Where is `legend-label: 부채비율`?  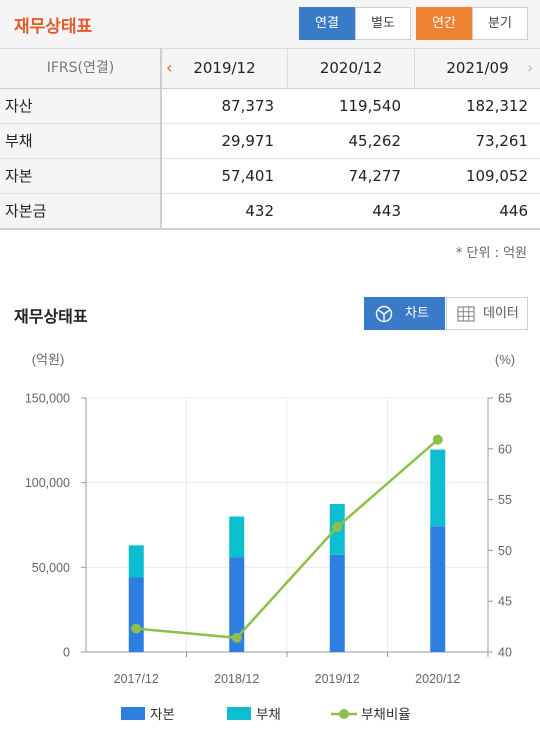 legend-label: 부채비율 is located at coordinates (386, 714).